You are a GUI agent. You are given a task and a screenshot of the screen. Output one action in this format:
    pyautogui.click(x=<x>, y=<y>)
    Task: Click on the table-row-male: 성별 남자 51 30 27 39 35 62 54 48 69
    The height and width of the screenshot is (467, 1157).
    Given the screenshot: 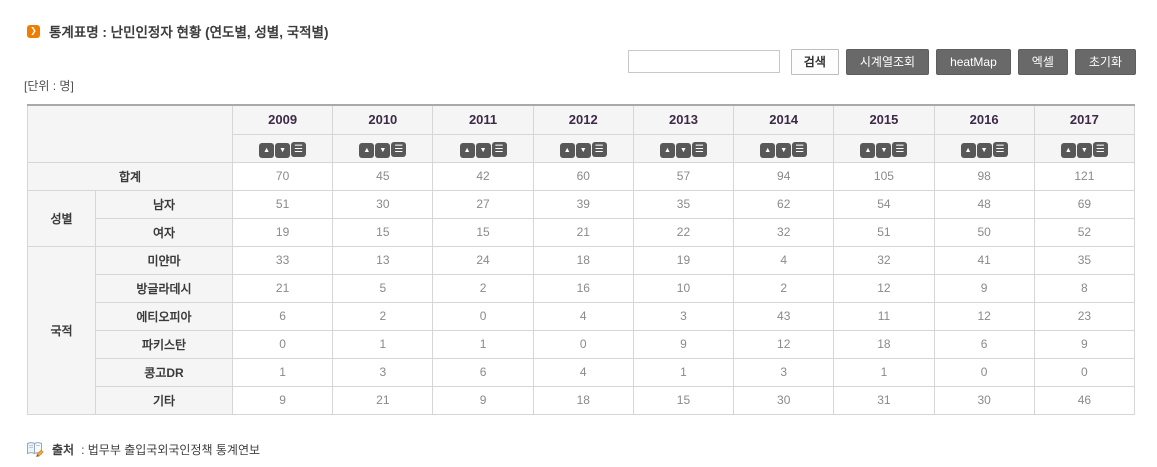 What is the action you would take?
    pyautogui.click(x=581, y=218)
    